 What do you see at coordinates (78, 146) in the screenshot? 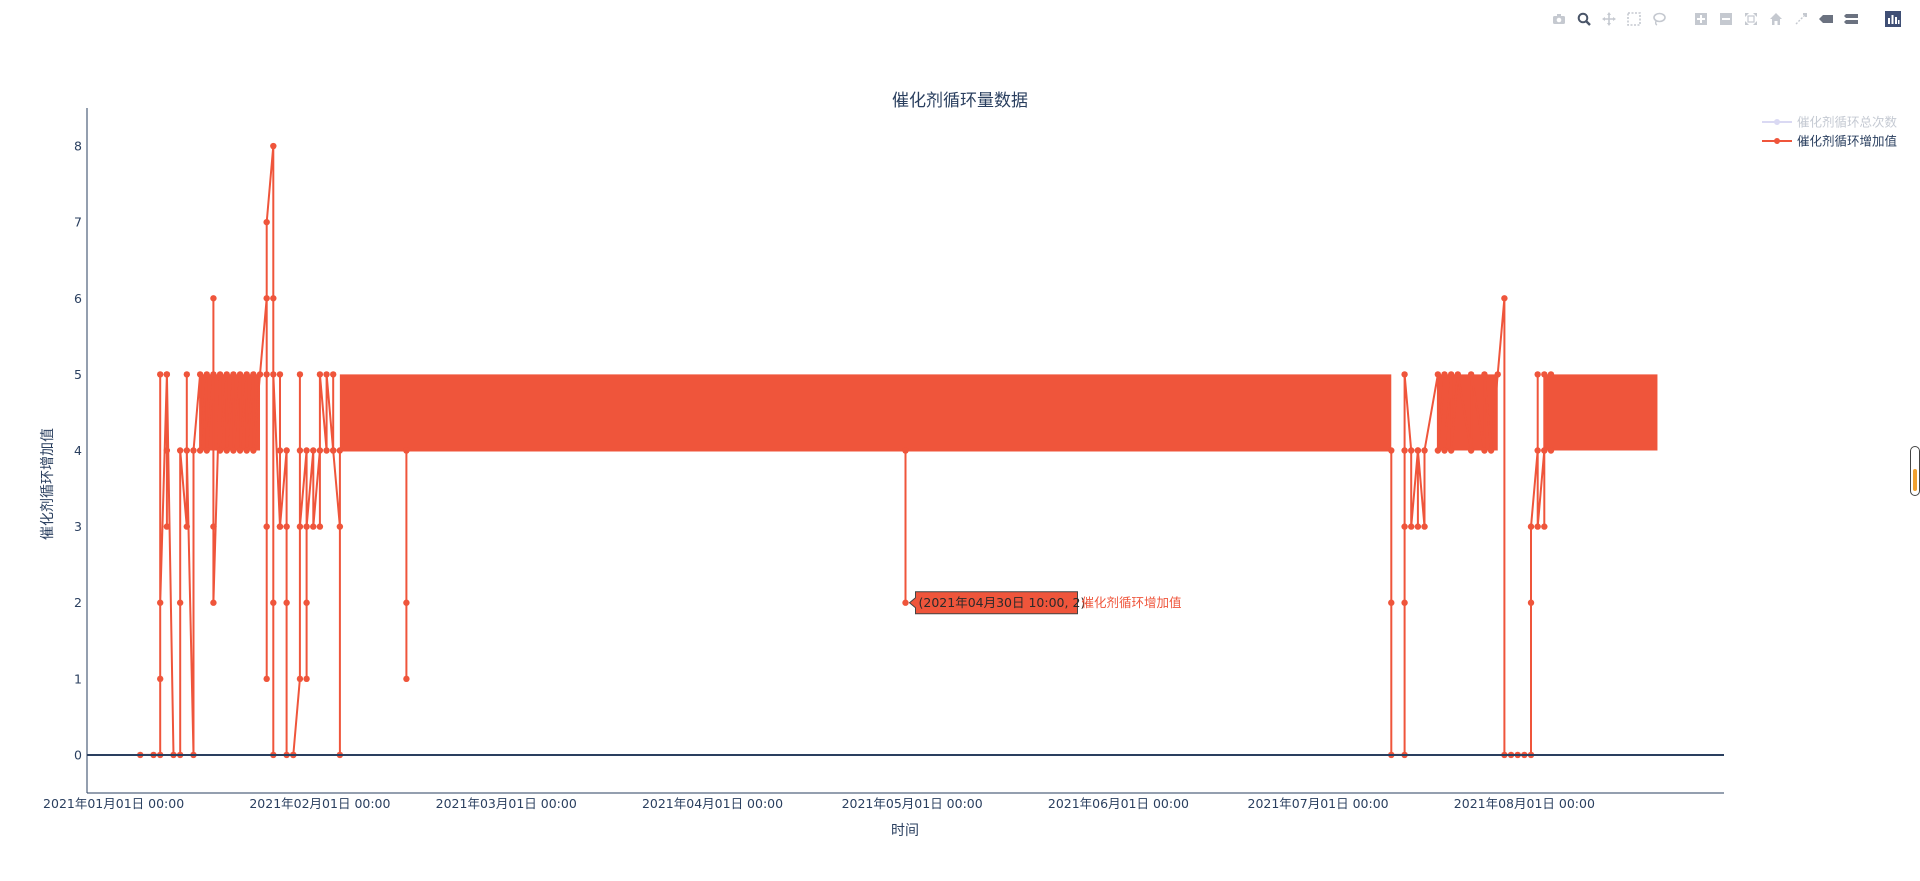
I see `y-tick-label: 8` at bounding box center [78, 146].